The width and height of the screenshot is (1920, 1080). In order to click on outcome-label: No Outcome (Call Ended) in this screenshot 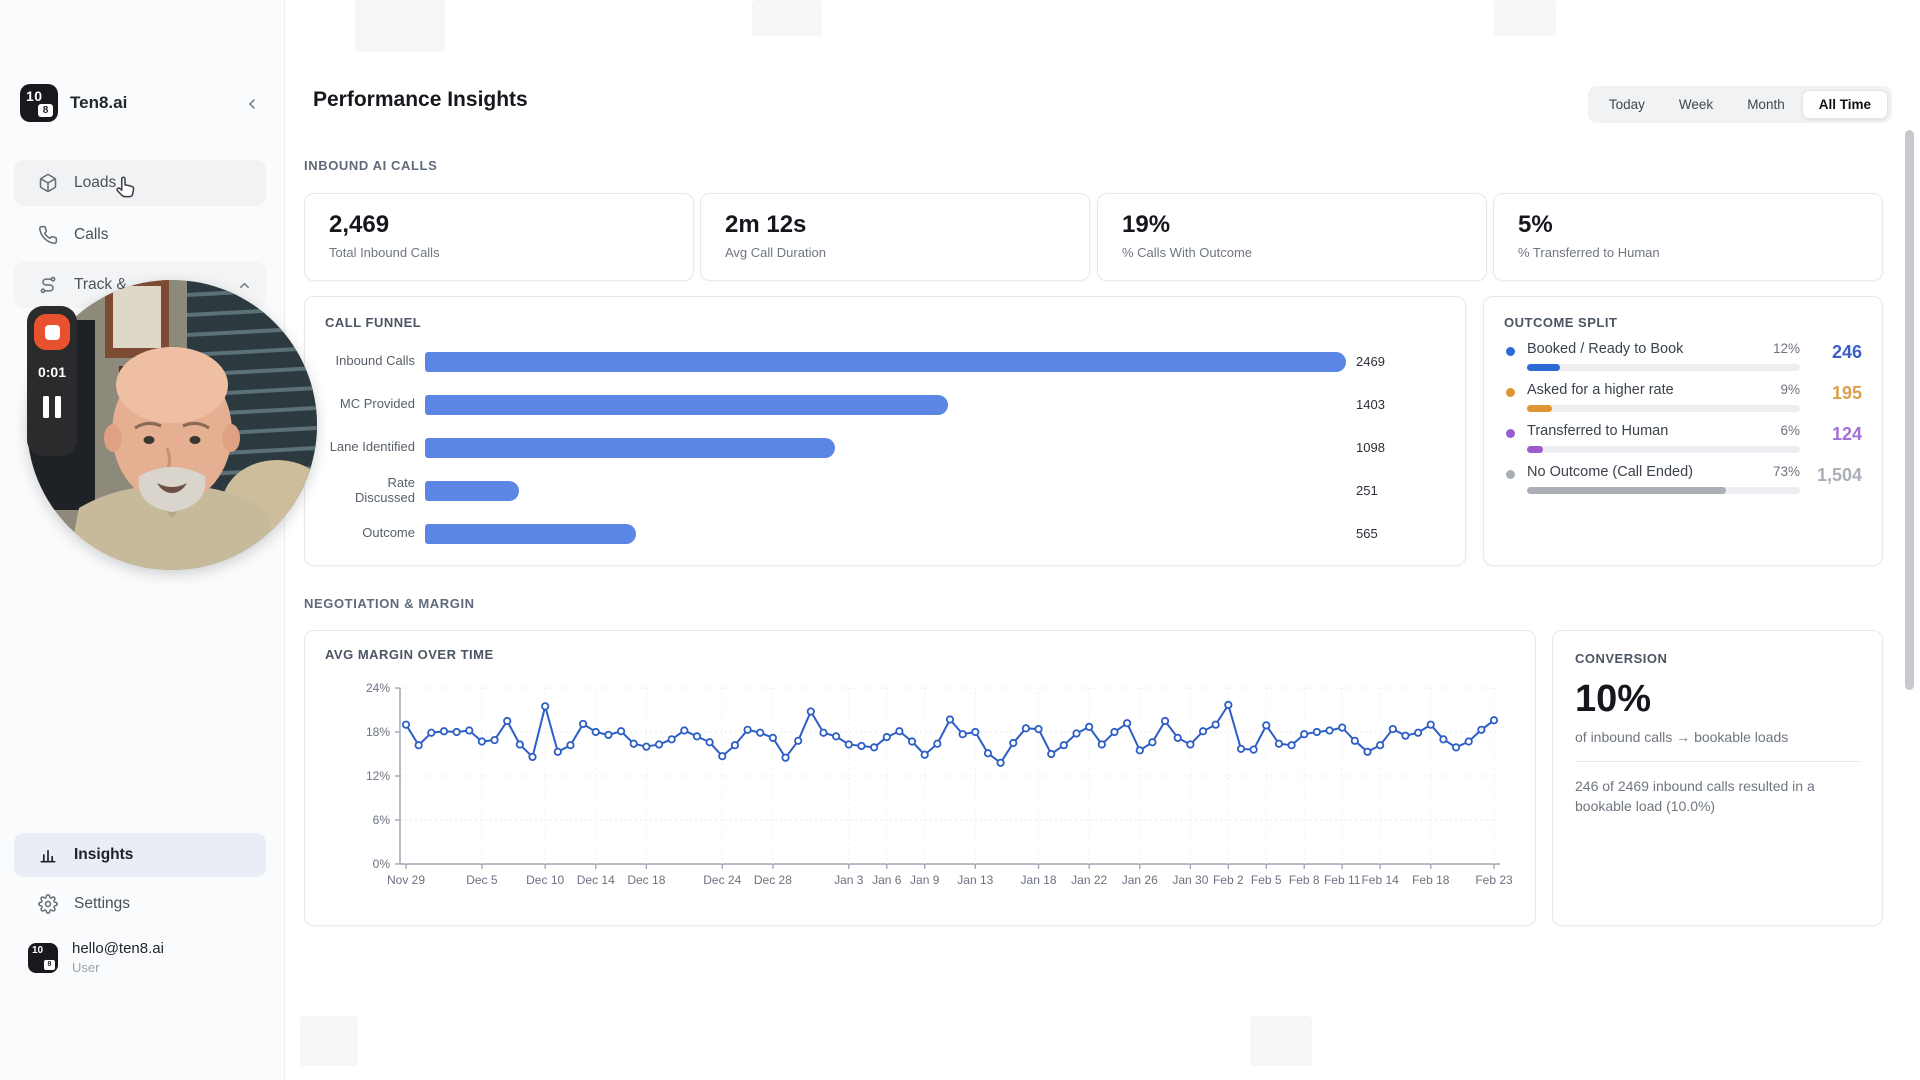, I will do `click(1610, 472)`.